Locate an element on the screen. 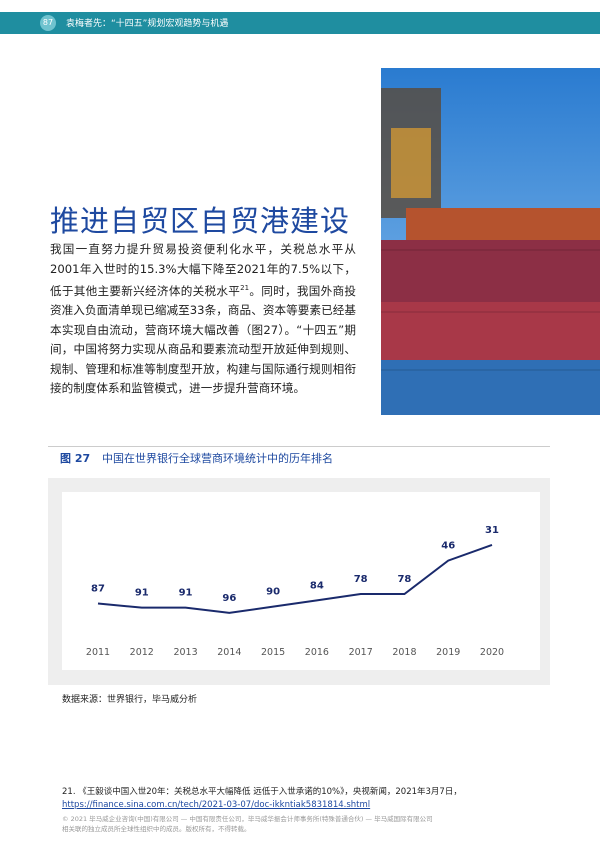  data-label: 31 is located at coordinates (492, 530).